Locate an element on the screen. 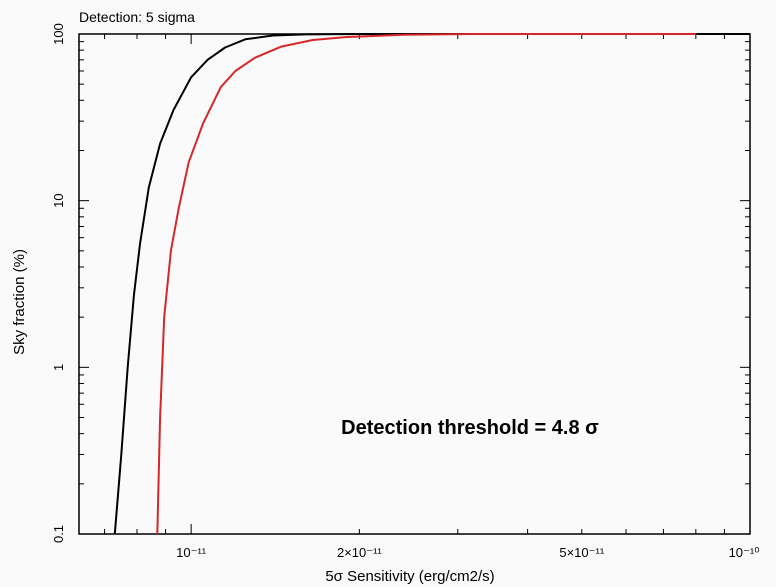 Image resolution: width=776 pixels, height=587 pixels. y-tick-label: 10 is located at coordinates (58, 200).